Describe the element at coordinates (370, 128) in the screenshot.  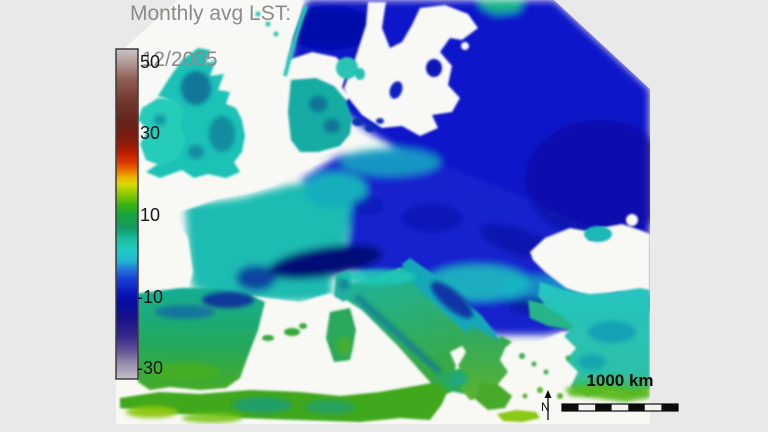
I see `funen-island` at that location.